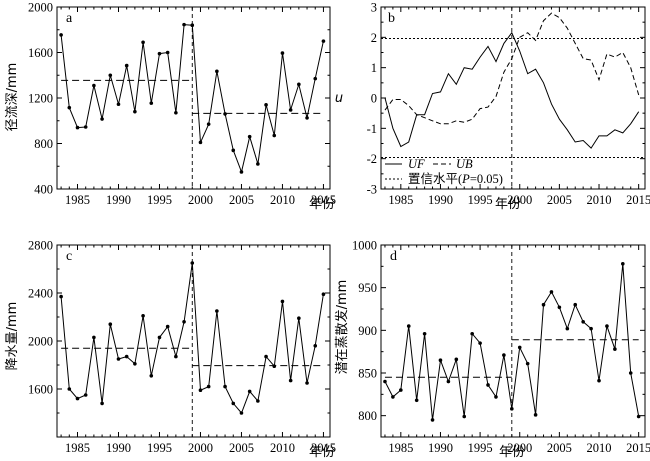 The width and height of the screenshot is (650, 461). What do you see at coordinates (367, 374) in the screenshot?
I see `panel-d-y-tick-label: 850` at bounding box center [367, 374].